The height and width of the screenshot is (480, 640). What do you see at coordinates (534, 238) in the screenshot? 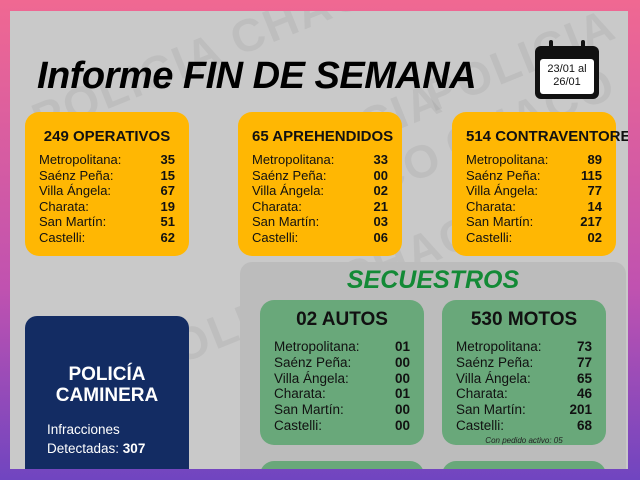
I see `list-item: Castelli: 02` at bounding box center [534, 238].